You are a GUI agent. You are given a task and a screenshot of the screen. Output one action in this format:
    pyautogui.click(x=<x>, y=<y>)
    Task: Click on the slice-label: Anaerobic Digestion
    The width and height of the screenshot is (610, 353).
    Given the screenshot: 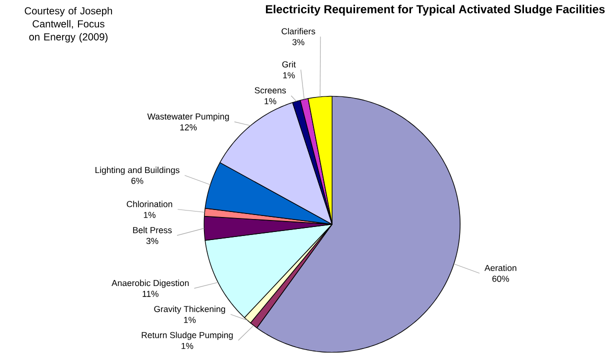 What is the action you would take?
    pyautogui.click(x=150, y=284)
    